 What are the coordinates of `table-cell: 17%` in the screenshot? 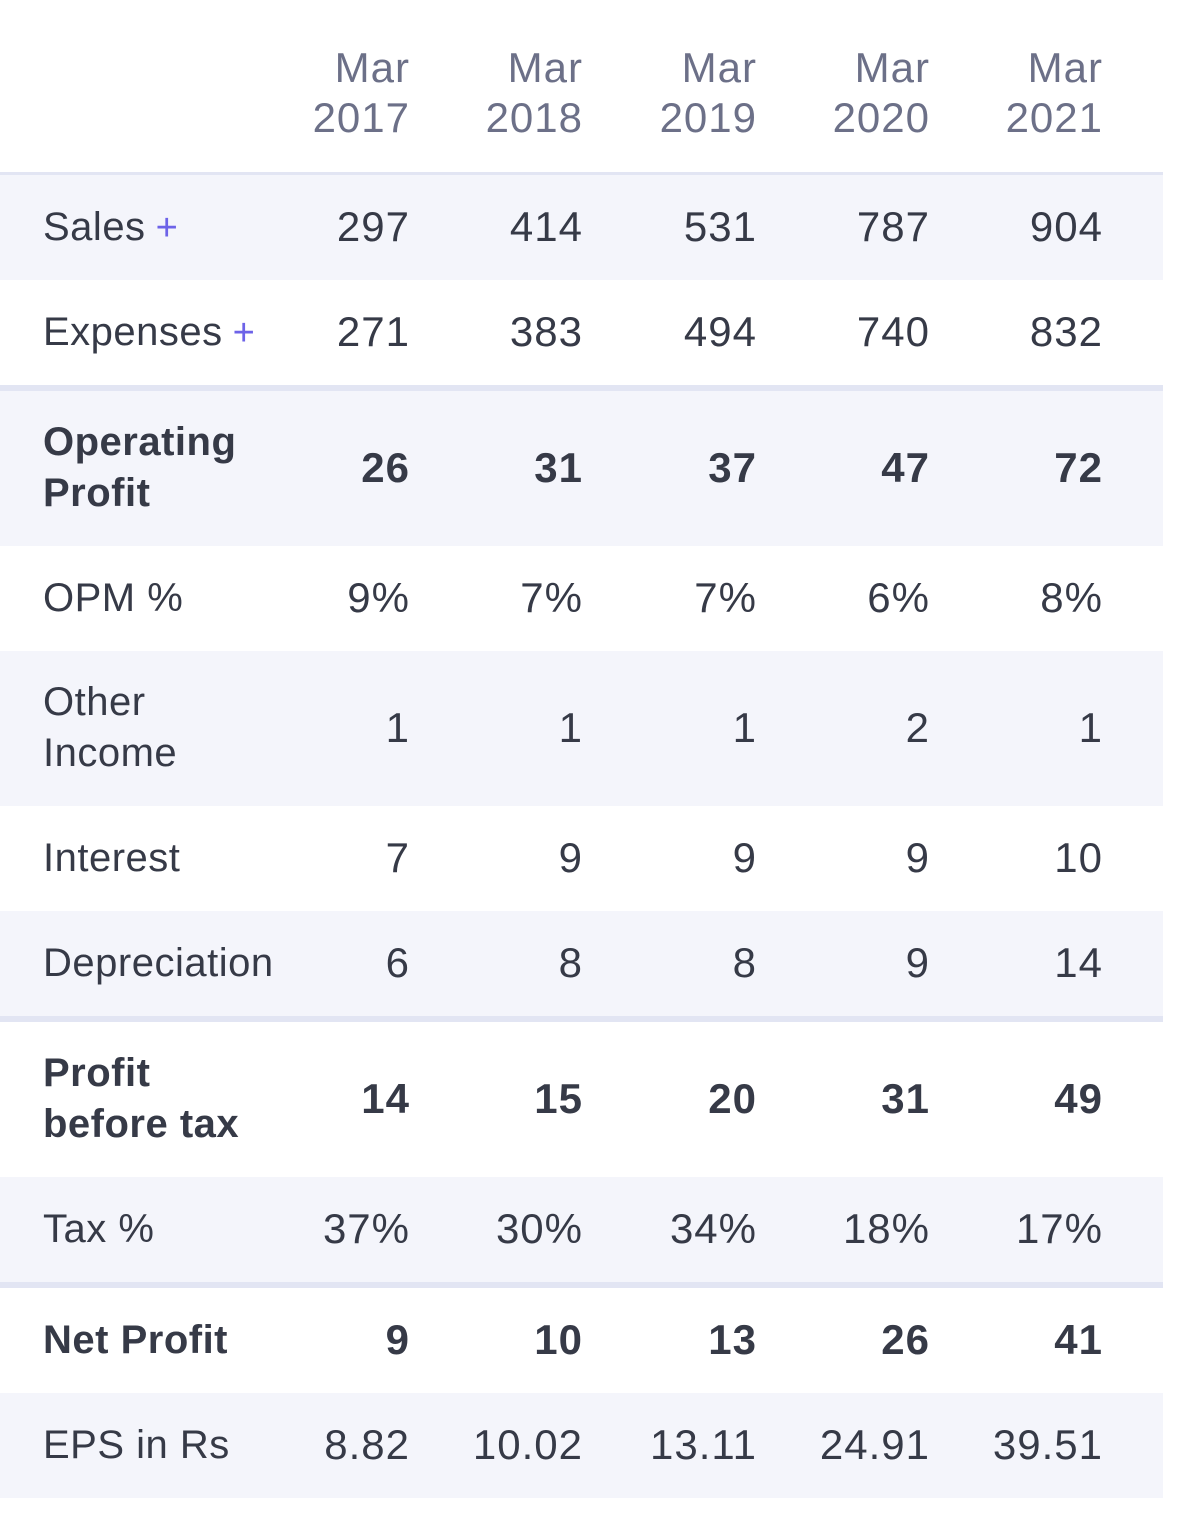 It's located at (1059, 1228).